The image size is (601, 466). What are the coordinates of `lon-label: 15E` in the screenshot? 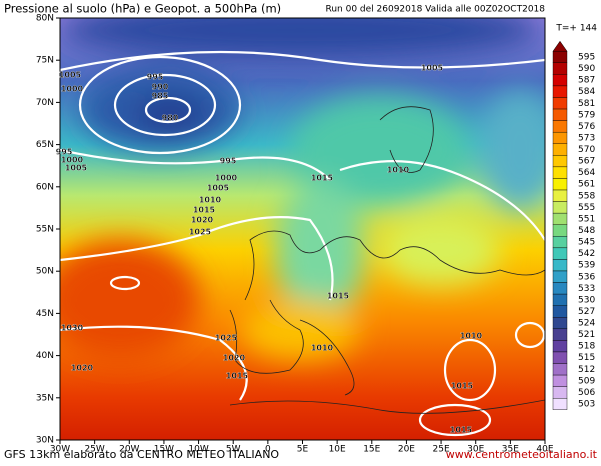 It's located at (371, 450).